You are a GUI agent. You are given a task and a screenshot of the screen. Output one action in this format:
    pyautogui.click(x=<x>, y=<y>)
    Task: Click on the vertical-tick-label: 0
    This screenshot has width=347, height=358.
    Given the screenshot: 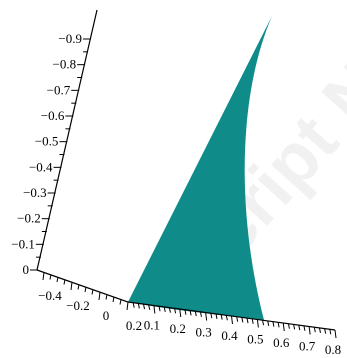 What is the action you would take?
    pyautogui.click(x=26, y=269)
    